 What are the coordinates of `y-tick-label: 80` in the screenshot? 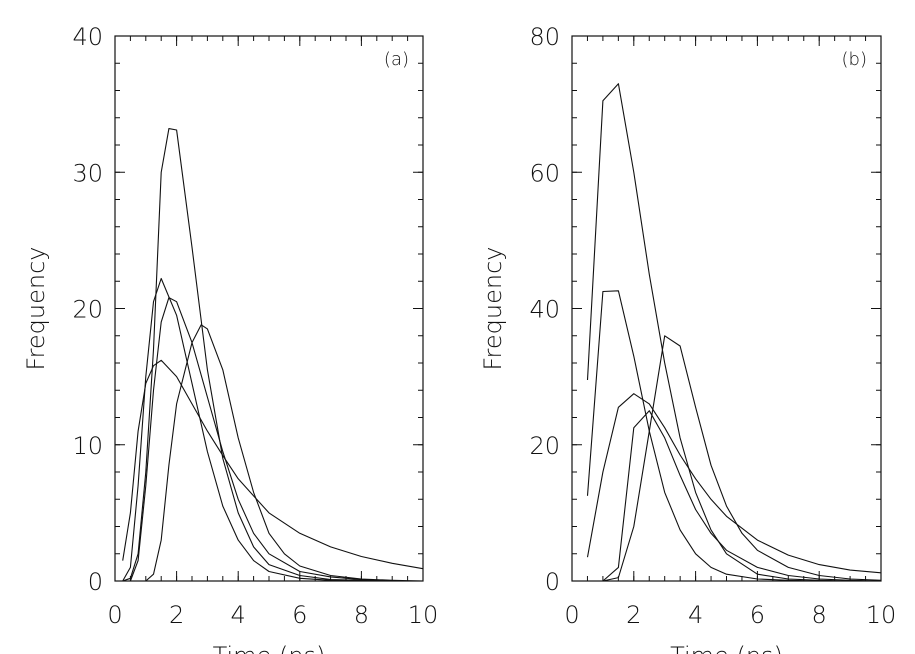 It's located at (544, 37).